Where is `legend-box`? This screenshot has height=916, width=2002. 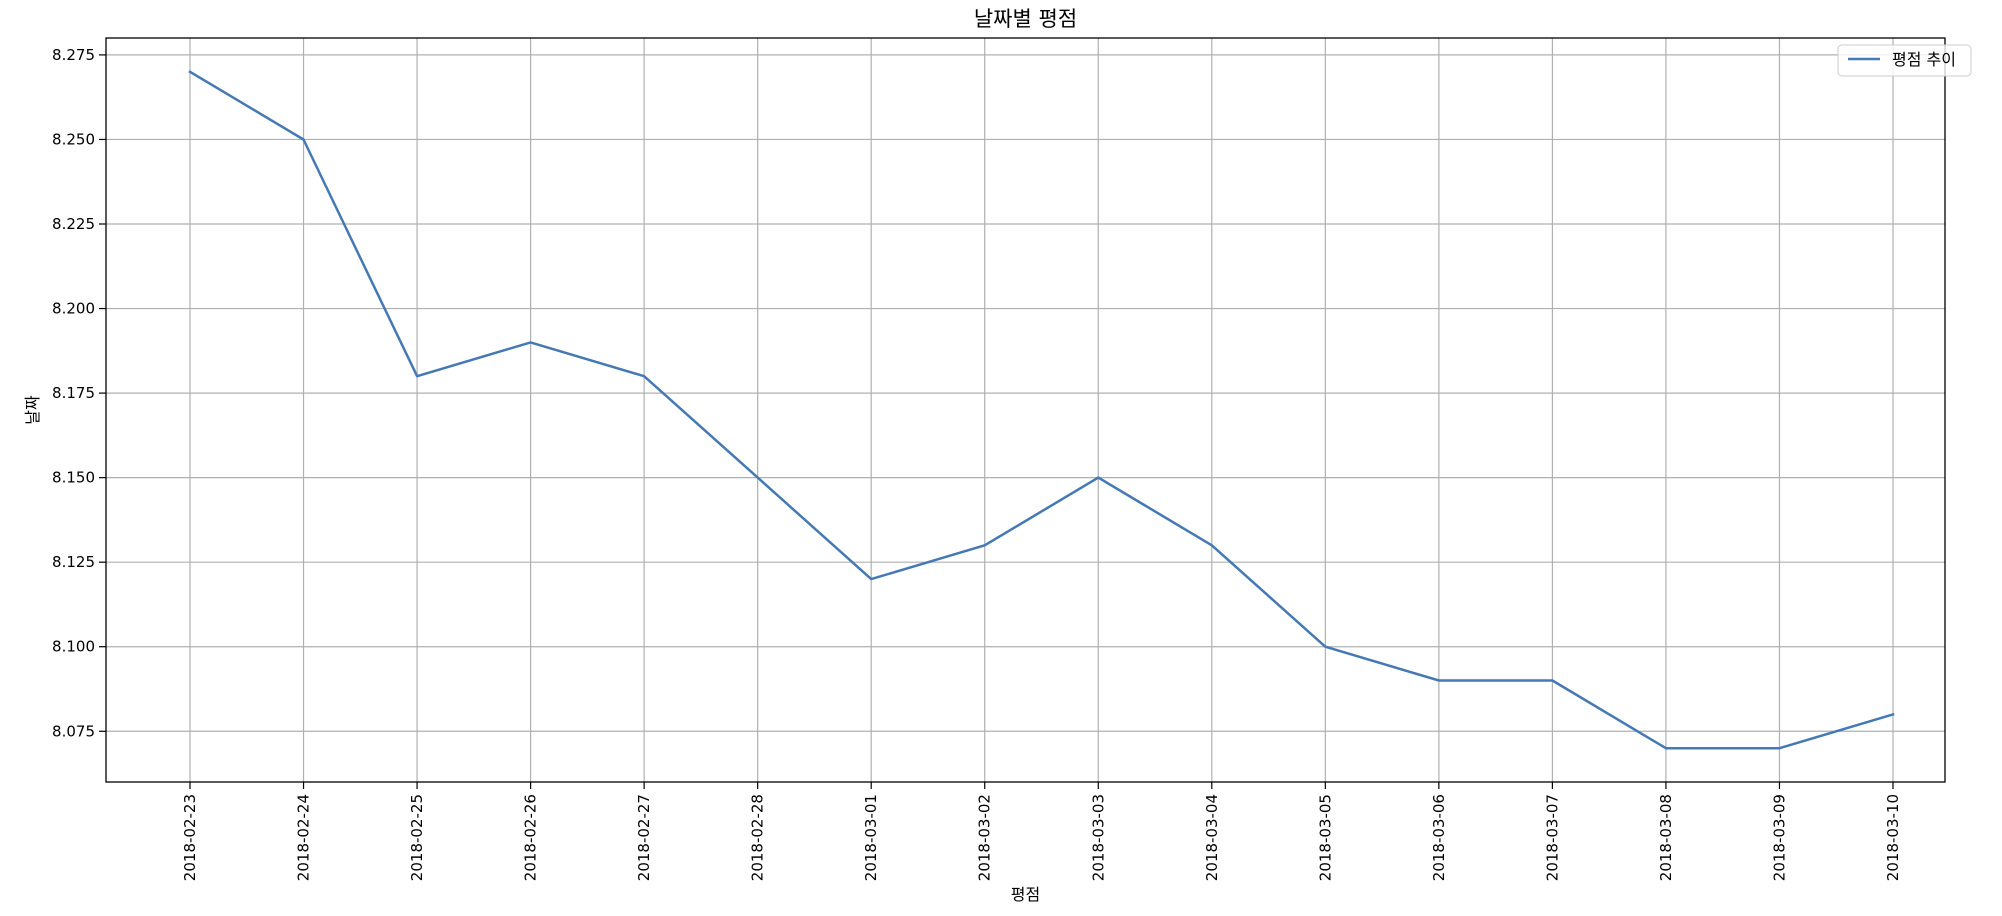
legend-box is located at coordinates (1904, 60).